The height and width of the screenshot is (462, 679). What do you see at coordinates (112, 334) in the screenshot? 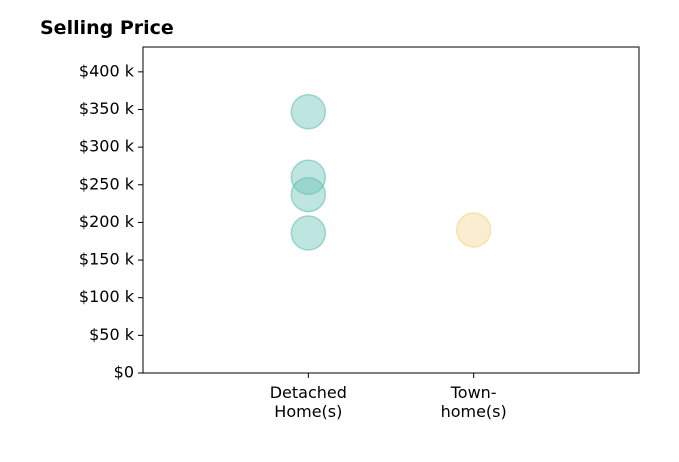
I see `y-tick-label: $50 k` at bounding box center [112, 334].